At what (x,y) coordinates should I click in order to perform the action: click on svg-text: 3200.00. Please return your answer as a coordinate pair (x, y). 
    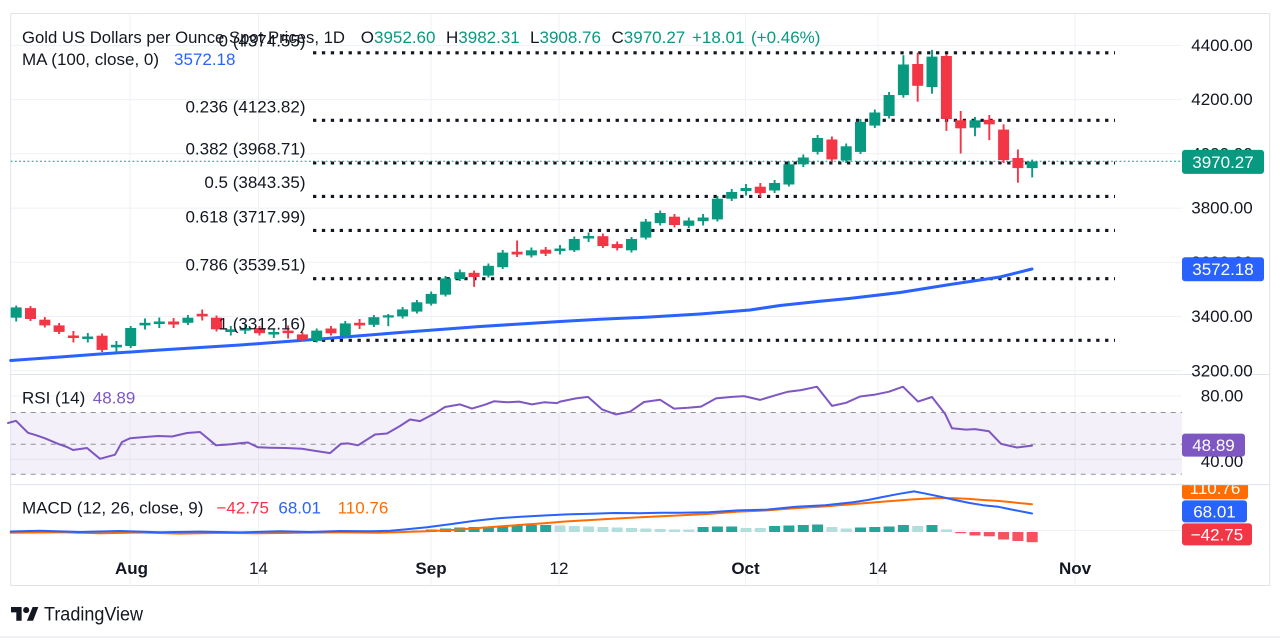
    Looking at the image, I should click on (1221, 370).